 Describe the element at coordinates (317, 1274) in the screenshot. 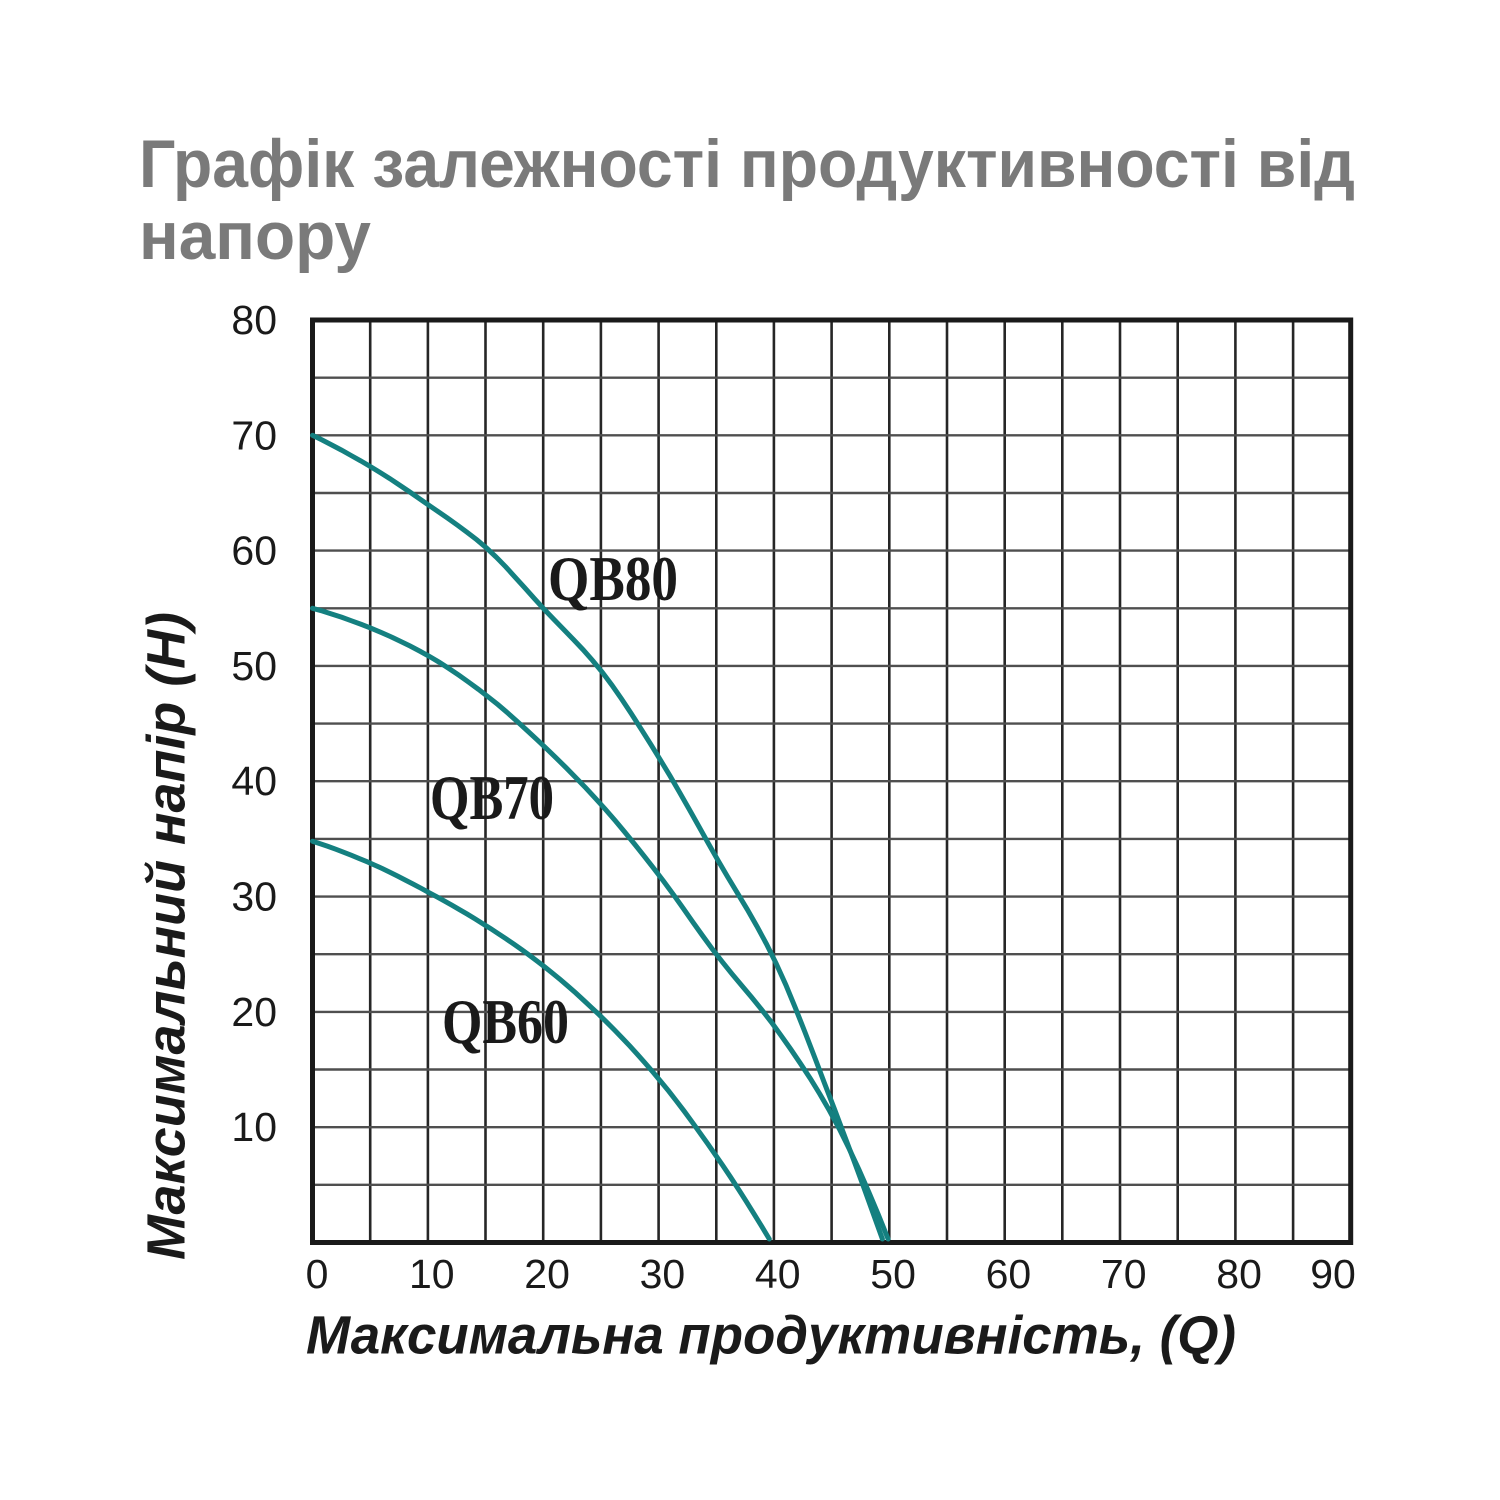

I see `svg-text: 0` at that location.